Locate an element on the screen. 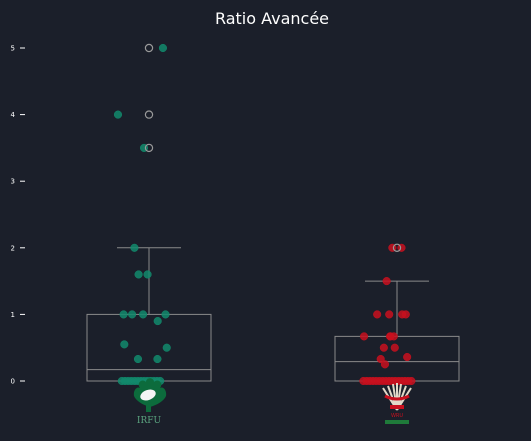 This screenshot has width=531, height=441. irfu-logo-label: IRFU is located at coordinates (149, 421).